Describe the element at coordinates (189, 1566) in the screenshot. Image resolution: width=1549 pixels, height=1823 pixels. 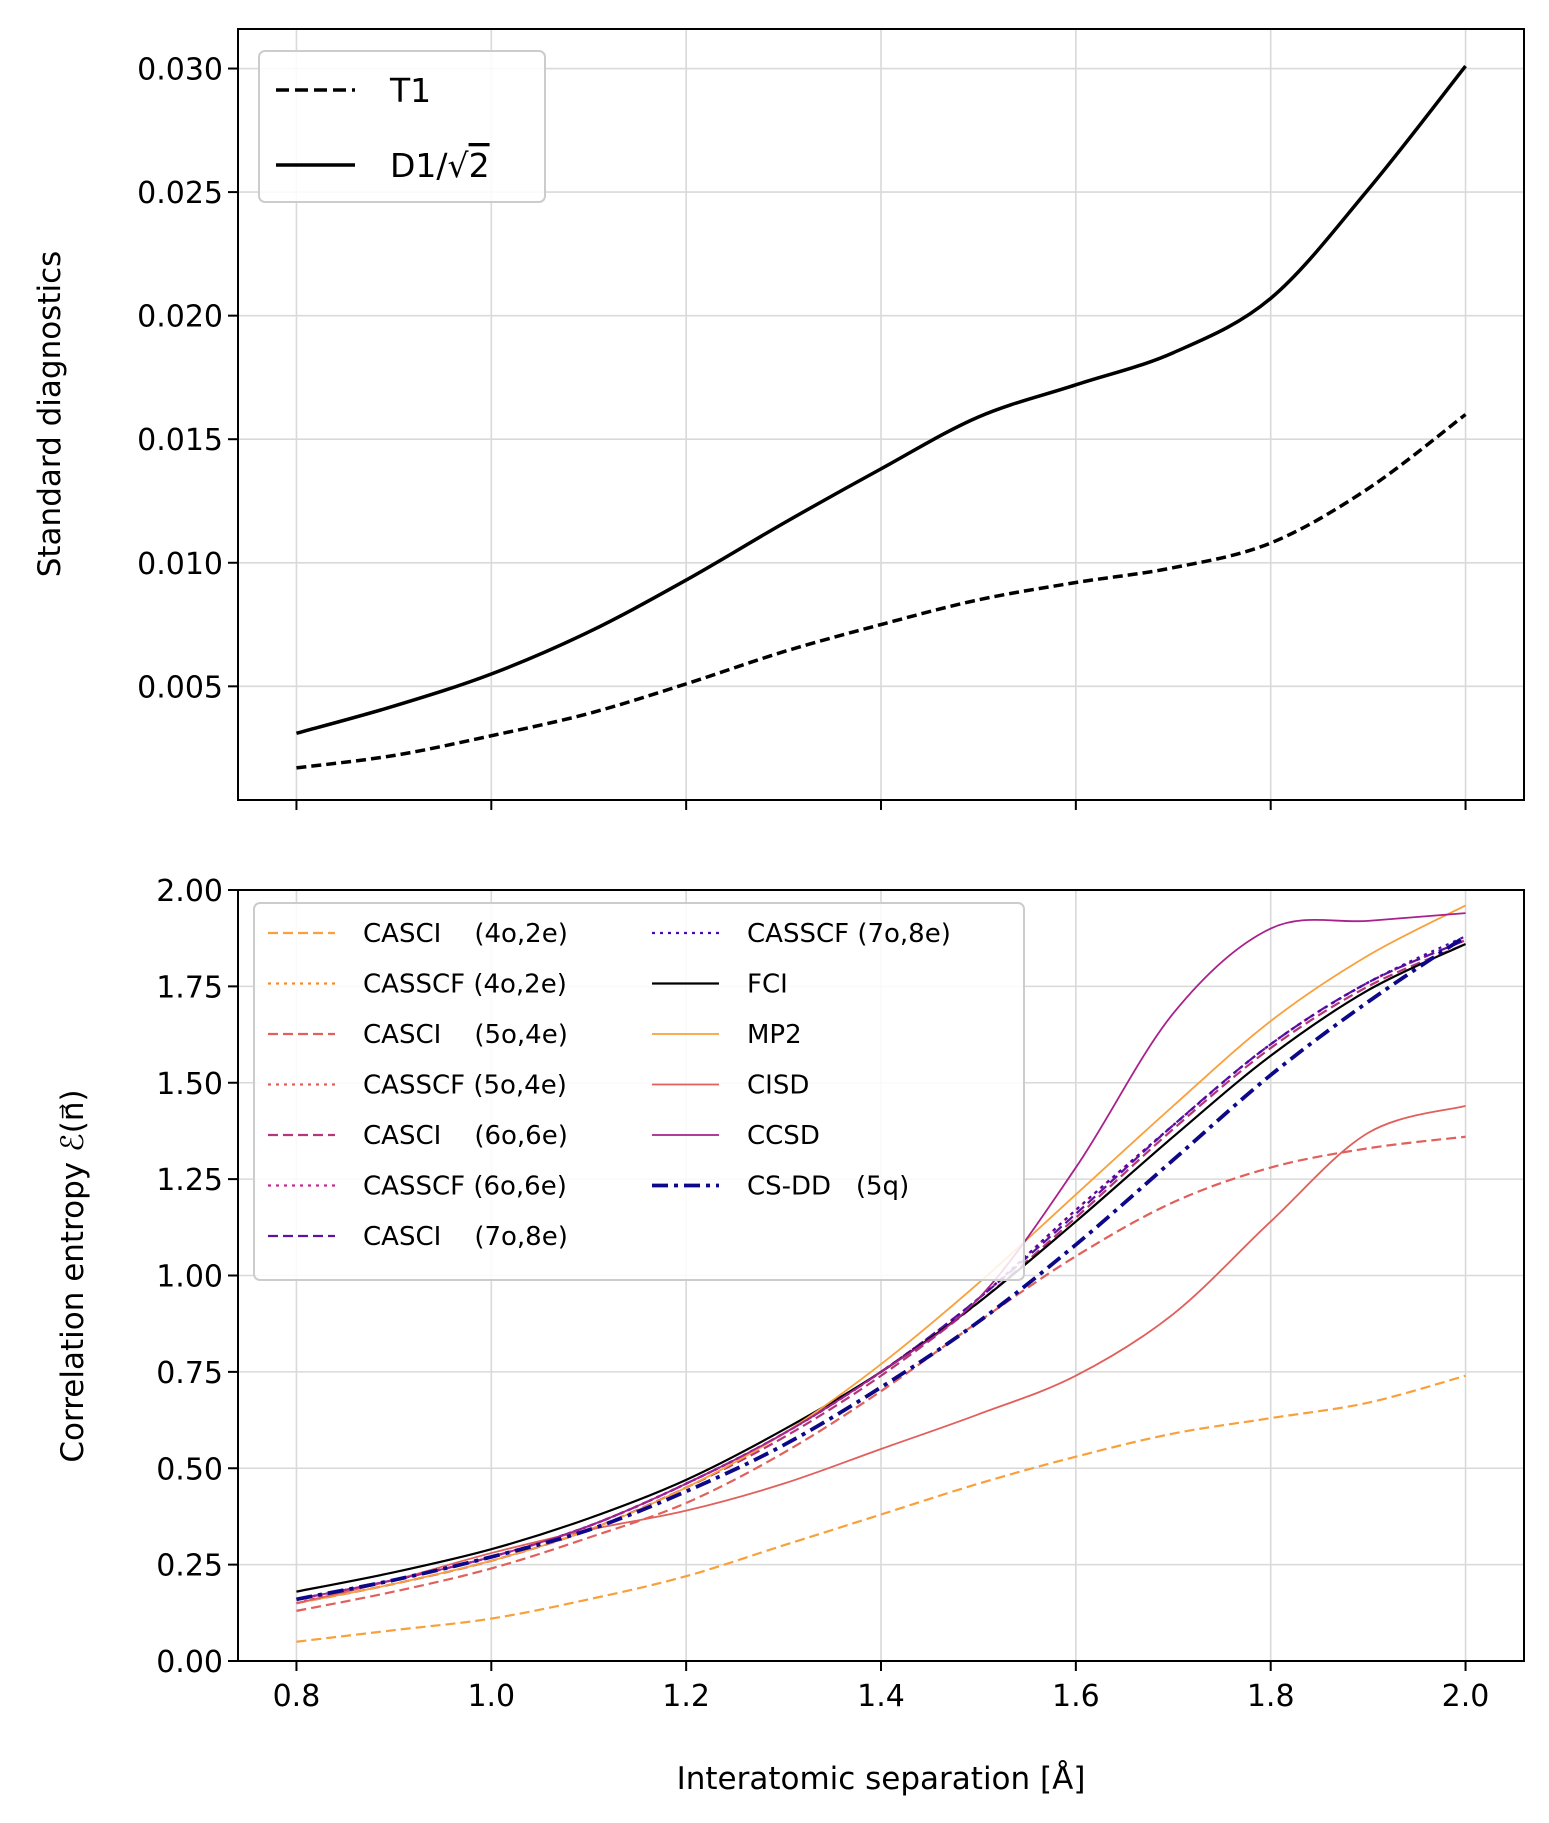
I see `y-tick-label: 0.25` at that location.